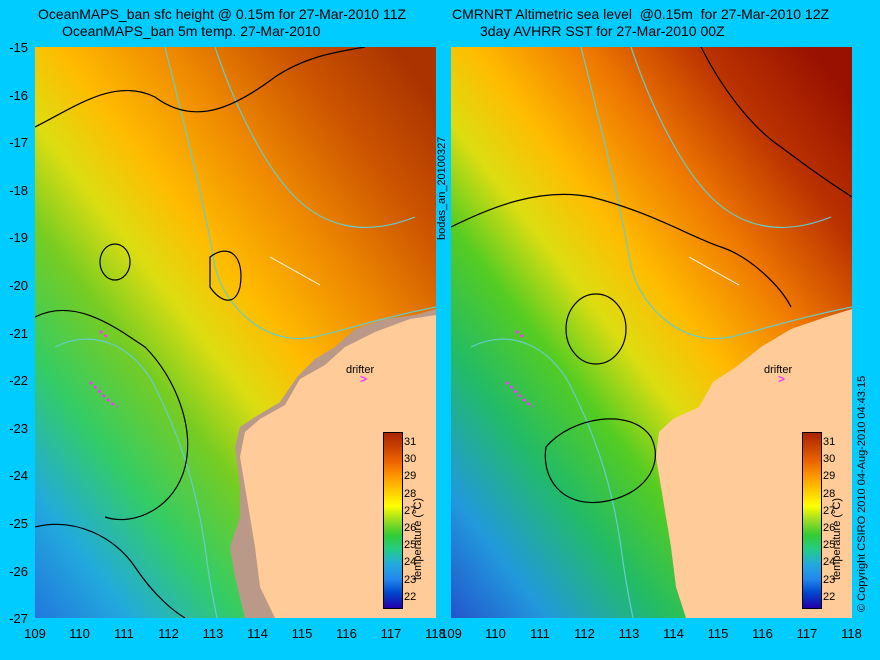 This screenshot has width=880, height=660. Describe the element at coordinates (18, 285) in the screenshot. I see `y-tick-label: -20` at that location.